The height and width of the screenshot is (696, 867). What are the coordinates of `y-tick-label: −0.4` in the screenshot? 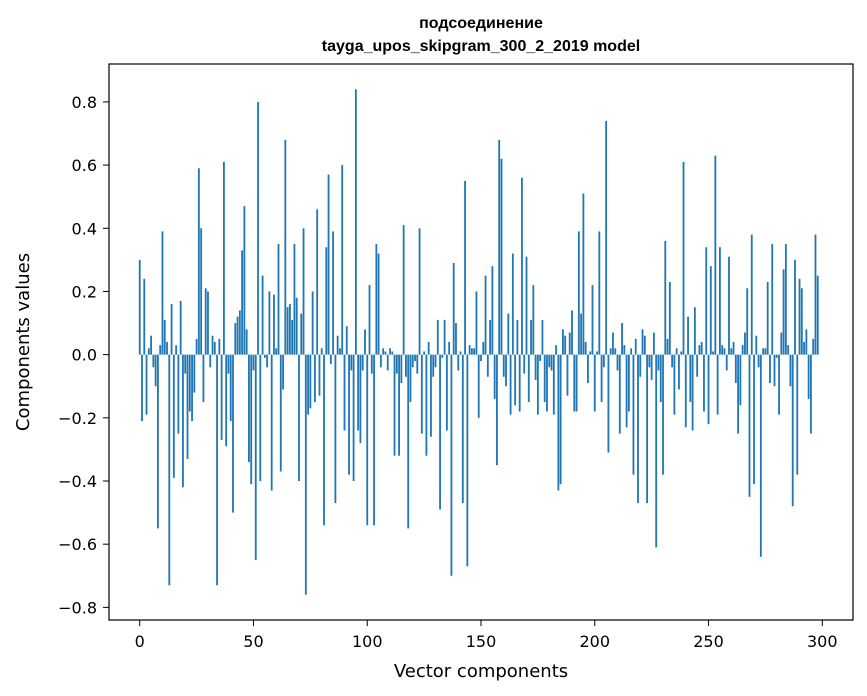 It's located at (77, 481).